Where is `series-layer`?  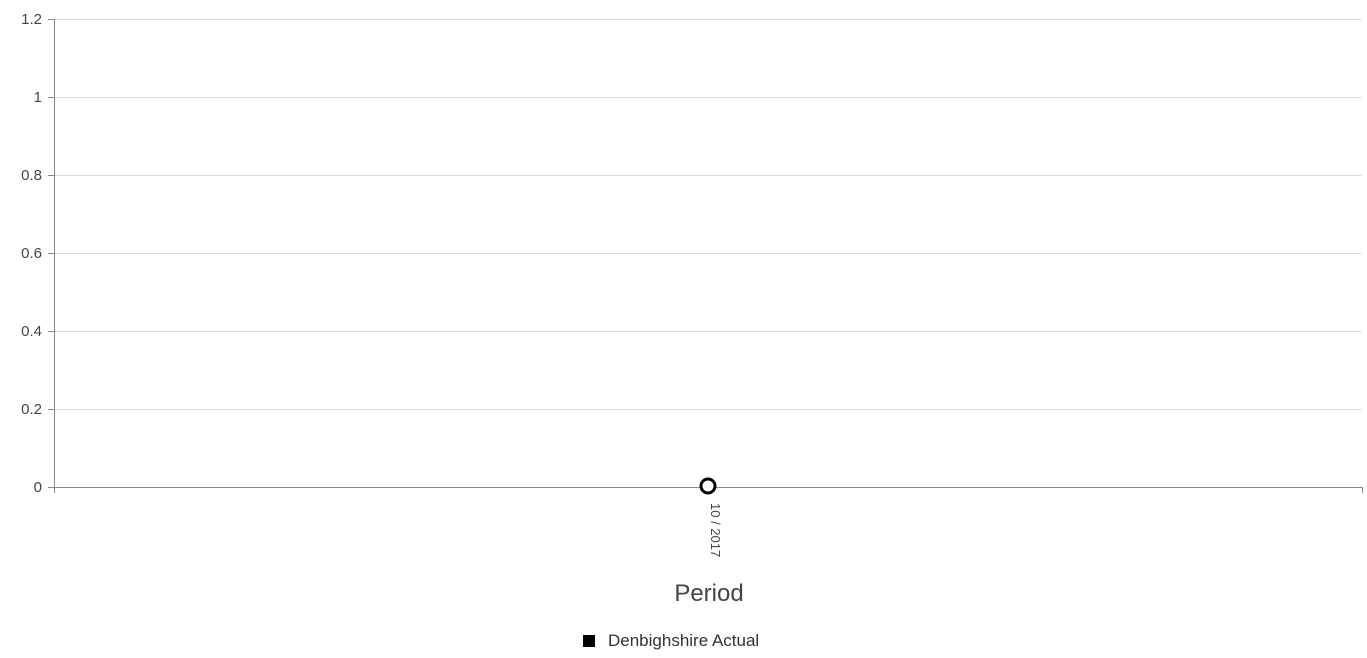 series-layer is located at coordinates (708, 486).